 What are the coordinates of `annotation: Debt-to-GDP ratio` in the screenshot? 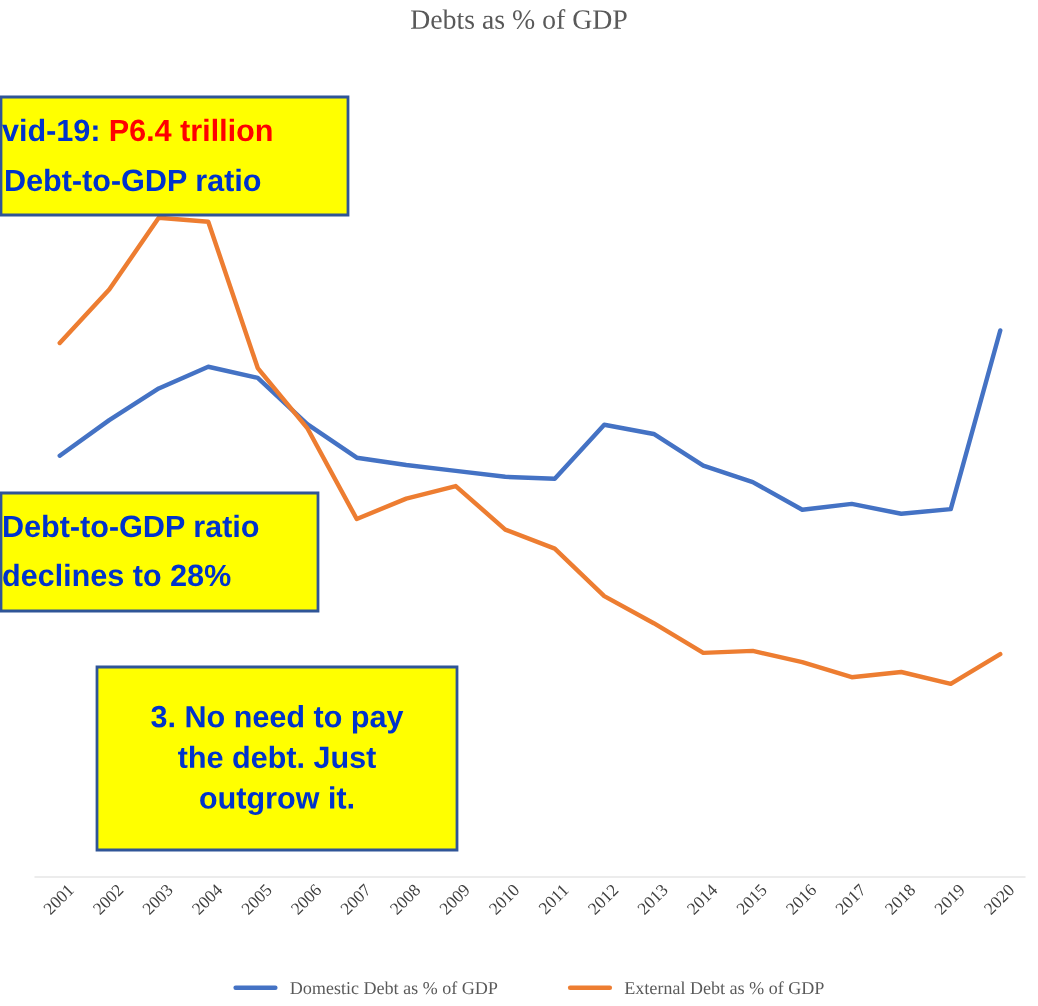 It's located at (131, 526).